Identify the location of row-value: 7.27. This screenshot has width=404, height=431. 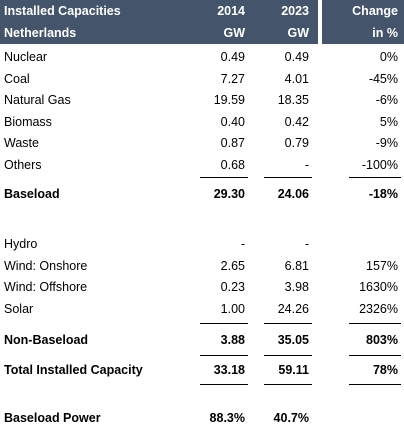
(232, 78).